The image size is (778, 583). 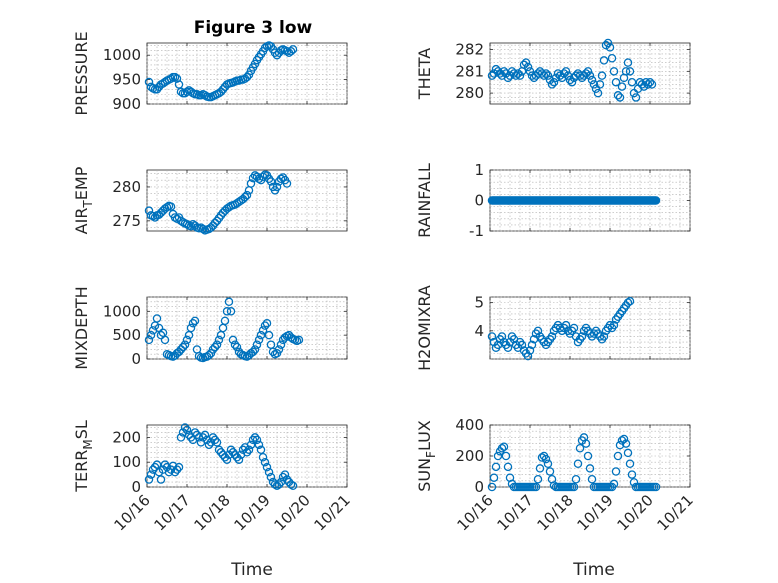 What do you see at coordinates (126, 221) in the screenshot?
I see `y-tick-label: 275` at bounding box center [126, 221].